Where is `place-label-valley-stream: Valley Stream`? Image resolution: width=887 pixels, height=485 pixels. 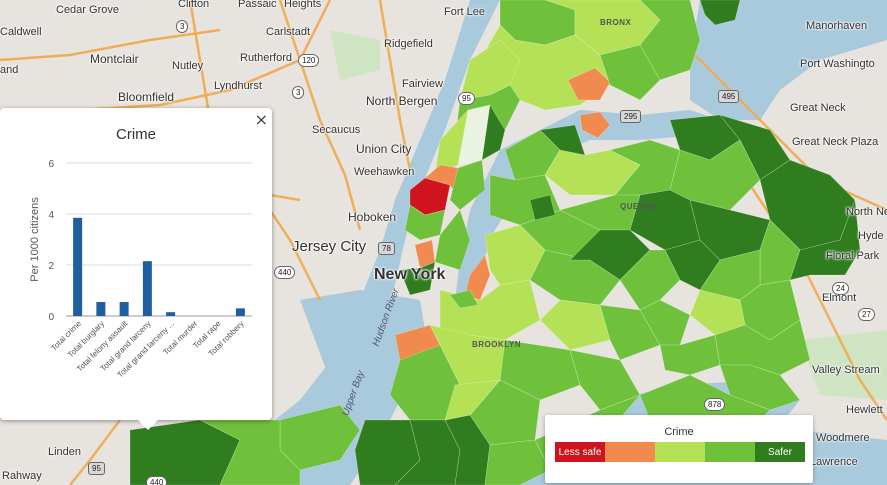 place-label-valley-stream: Valley Stream is located at coordinates (846, 370).